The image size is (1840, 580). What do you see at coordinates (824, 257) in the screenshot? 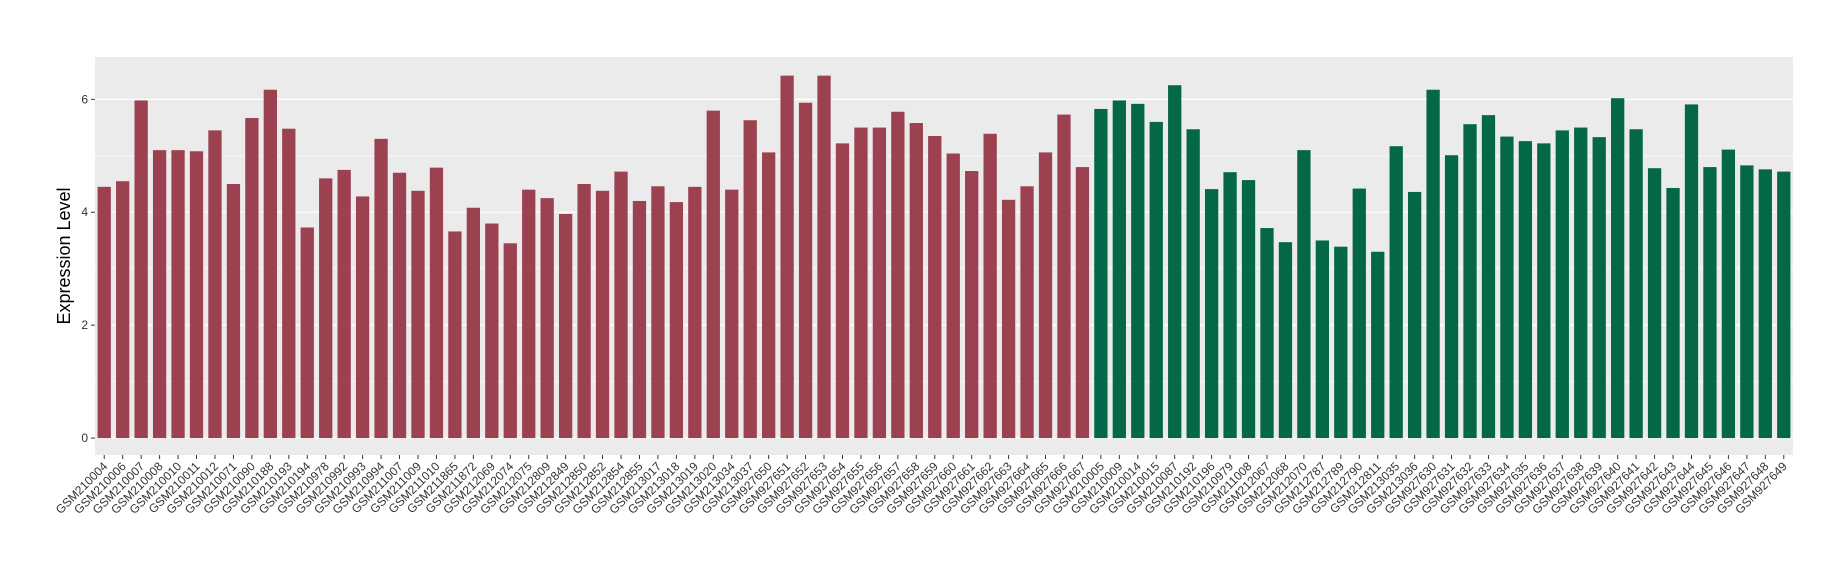
I see `bar-GSM927653` at bounding box center [824, 257].